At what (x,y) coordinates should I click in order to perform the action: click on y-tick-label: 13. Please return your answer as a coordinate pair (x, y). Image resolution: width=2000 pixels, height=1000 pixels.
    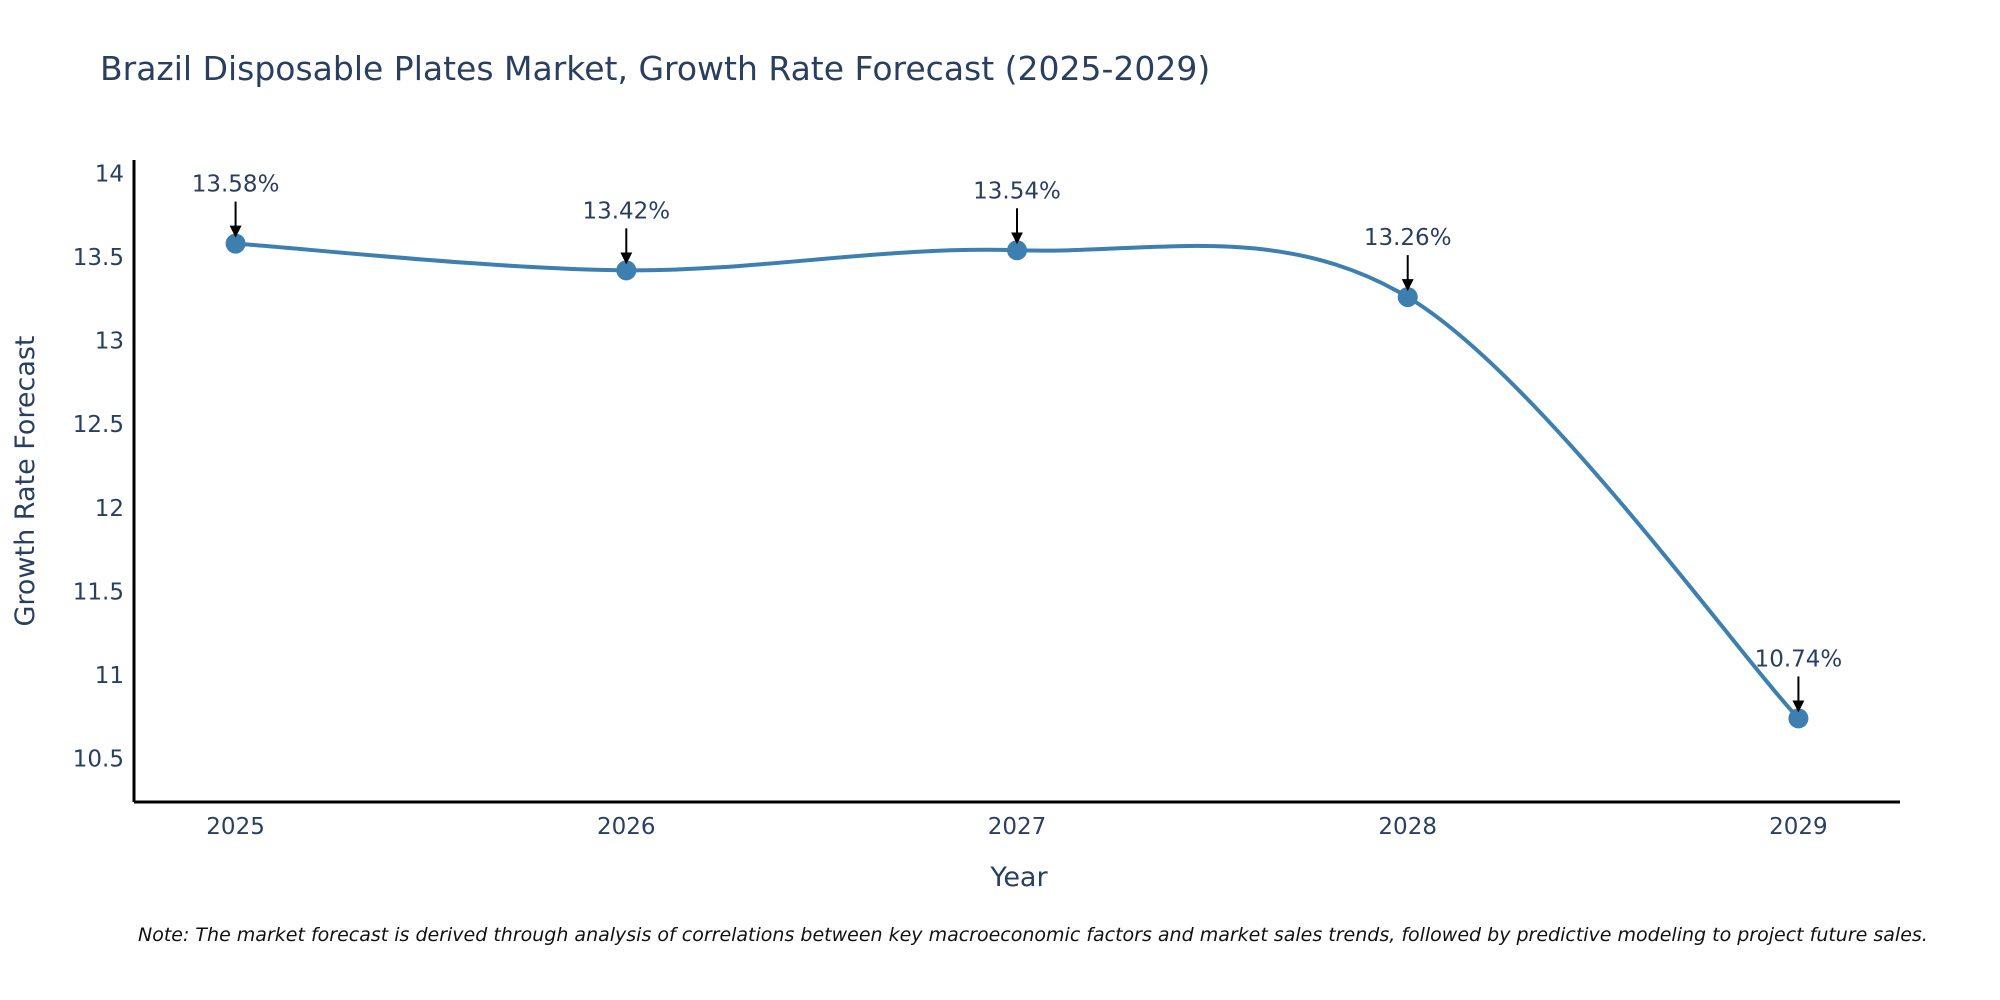
    Looking at the image, I should click on (109, 342).